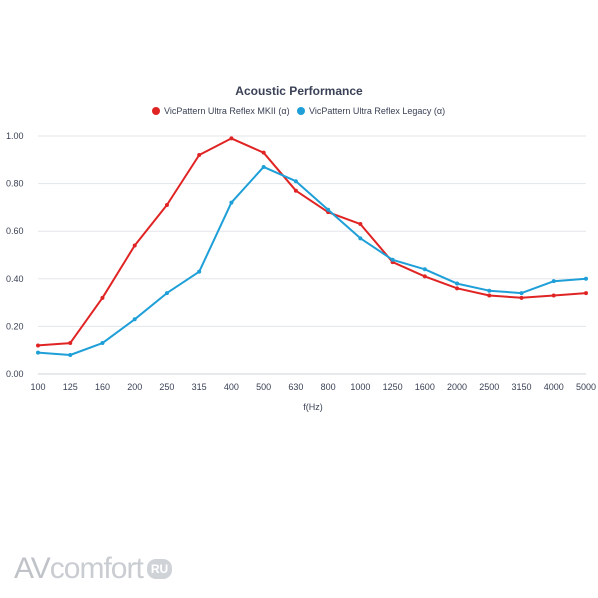 The height and width of the screenshot is (598, 598). What do you see at coordinates (227, 111) in the screenshot?
I see `legend-label-series-1: VicPattern Ultra Reflex MKII (α)` at bounding box center [227, 111].